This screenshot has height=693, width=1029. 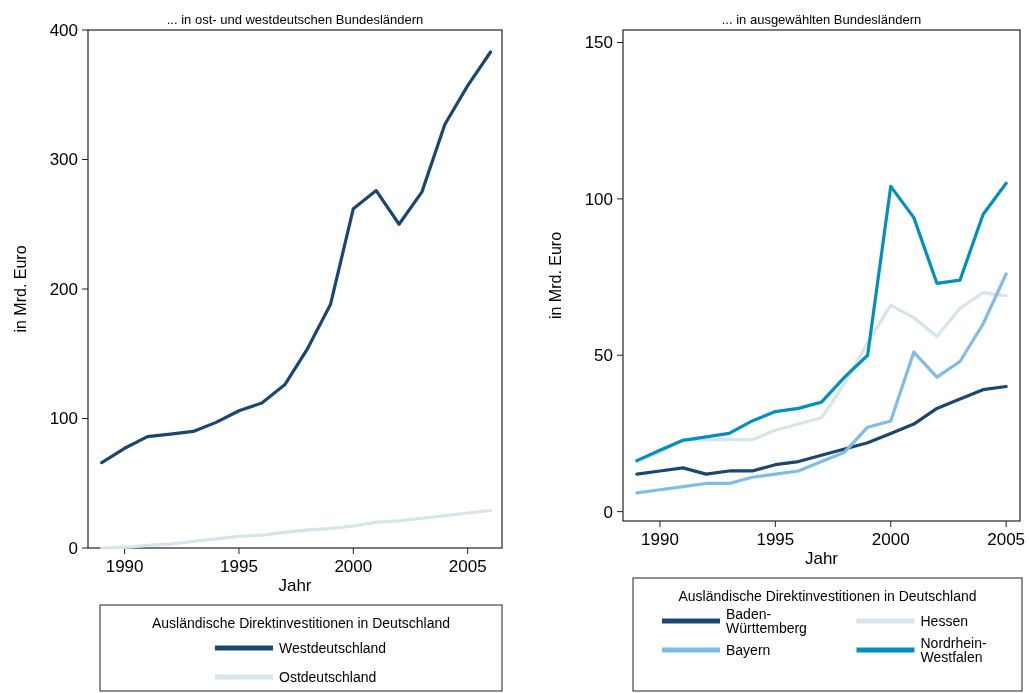 I want to click on y-tick-label: 300, so click(x=63, y=160).